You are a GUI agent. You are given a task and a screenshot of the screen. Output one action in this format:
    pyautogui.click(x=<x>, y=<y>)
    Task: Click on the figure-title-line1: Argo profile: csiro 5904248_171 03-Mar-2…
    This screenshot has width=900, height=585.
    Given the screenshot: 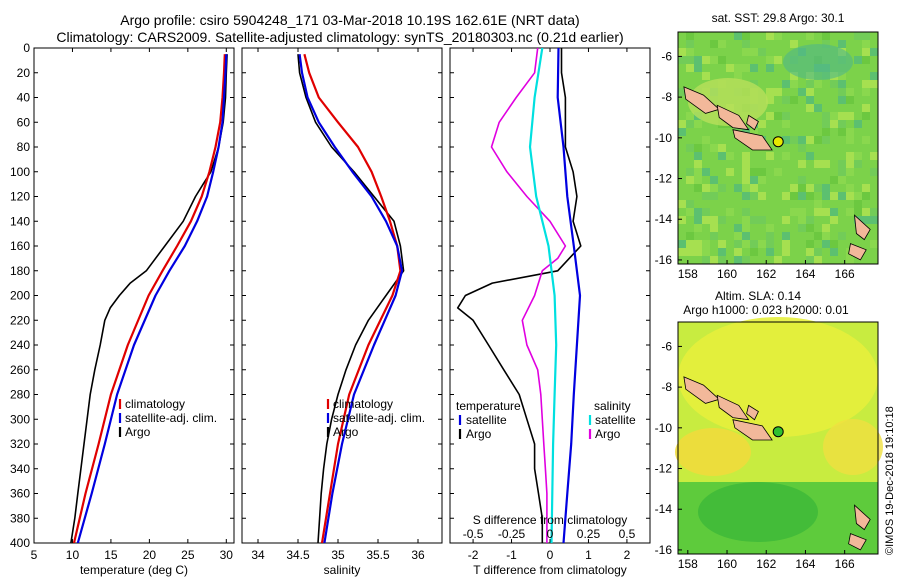 What is the action you would take?
    pyautogui.click(x=349, y=20)
    